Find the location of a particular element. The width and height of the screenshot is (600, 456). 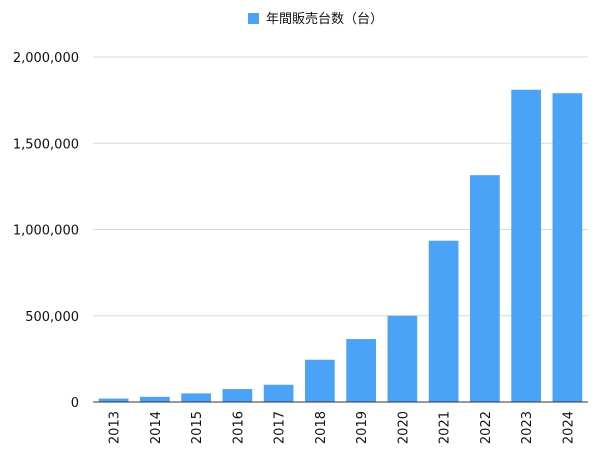

bar-2021 is located at coordinates (443, 321).